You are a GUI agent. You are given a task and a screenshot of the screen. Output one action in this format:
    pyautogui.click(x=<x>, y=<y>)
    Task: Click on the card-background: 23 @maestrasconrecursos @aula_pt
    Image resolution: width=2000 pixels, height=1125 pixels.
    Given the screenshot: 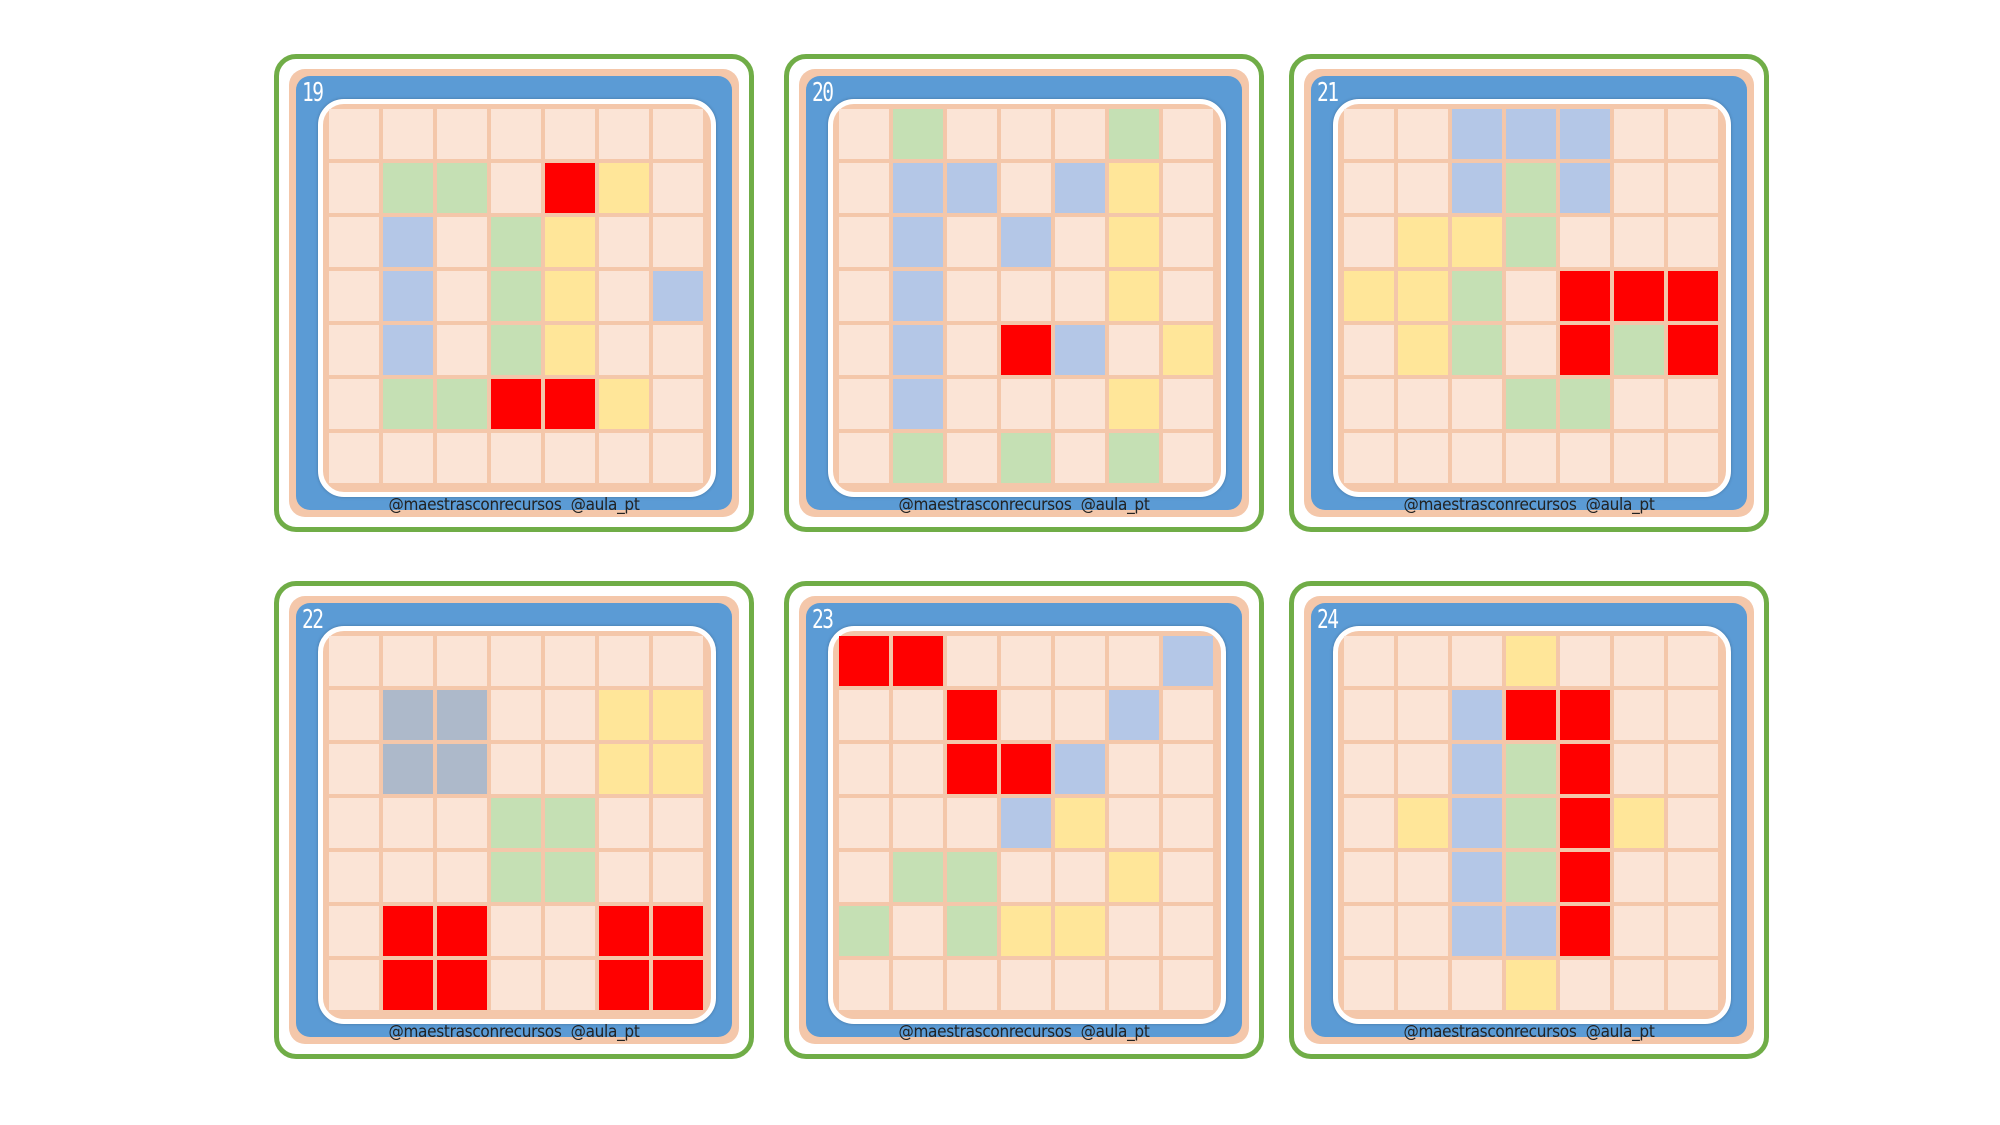 What is the action you would take?
    pyautogui.click(x=1024, y=822)
    